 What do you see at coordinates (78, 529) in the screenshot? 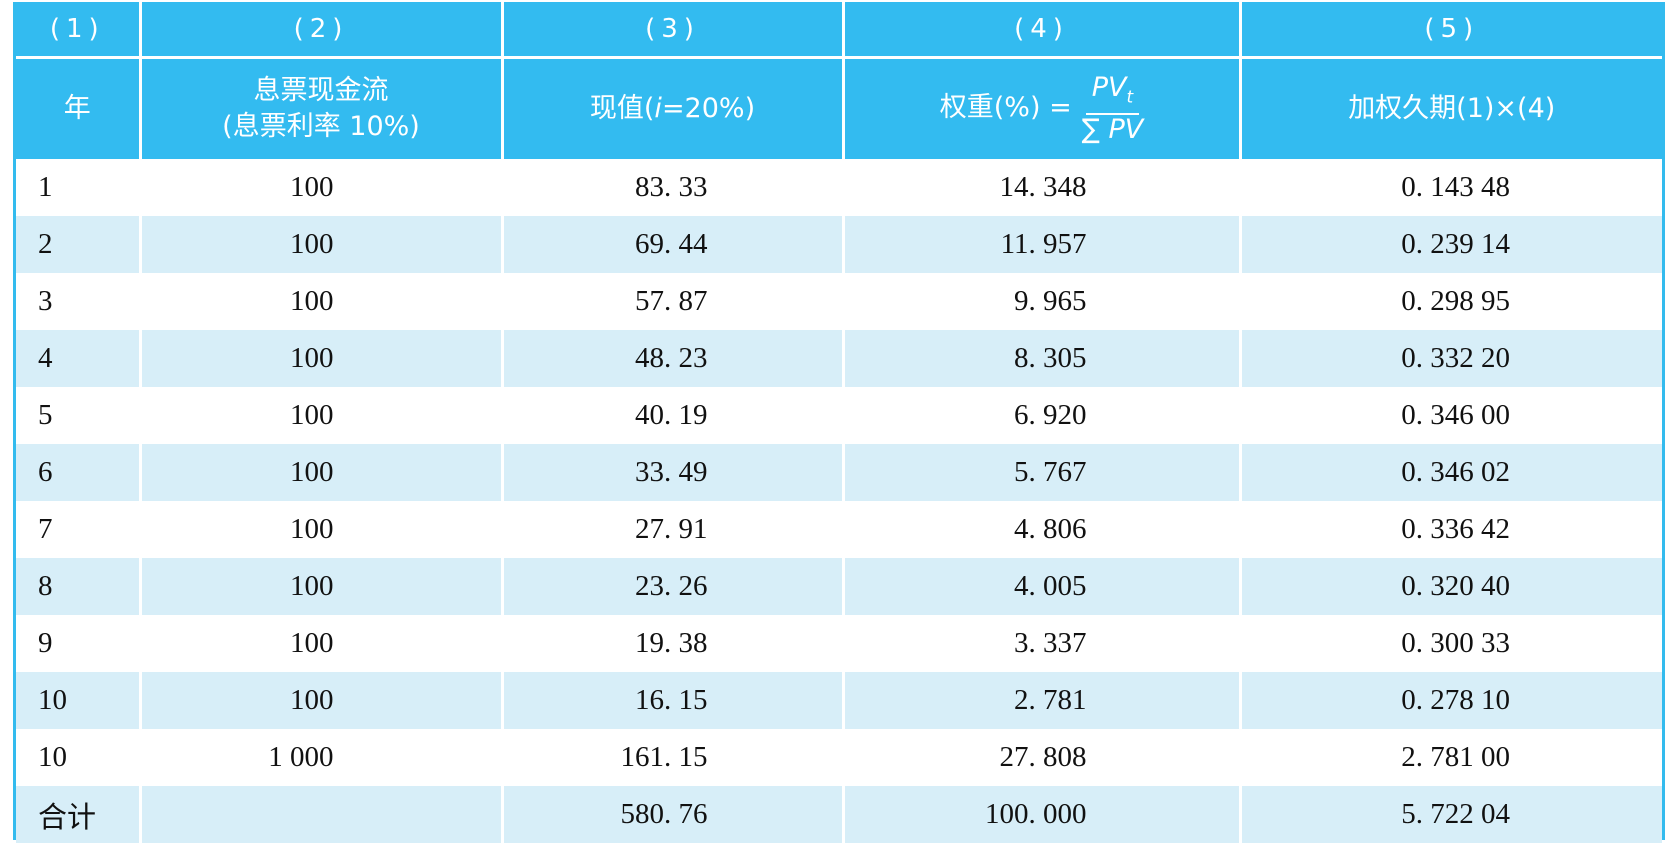
I see `cell-year: 7` at bounding box center [78, 529].